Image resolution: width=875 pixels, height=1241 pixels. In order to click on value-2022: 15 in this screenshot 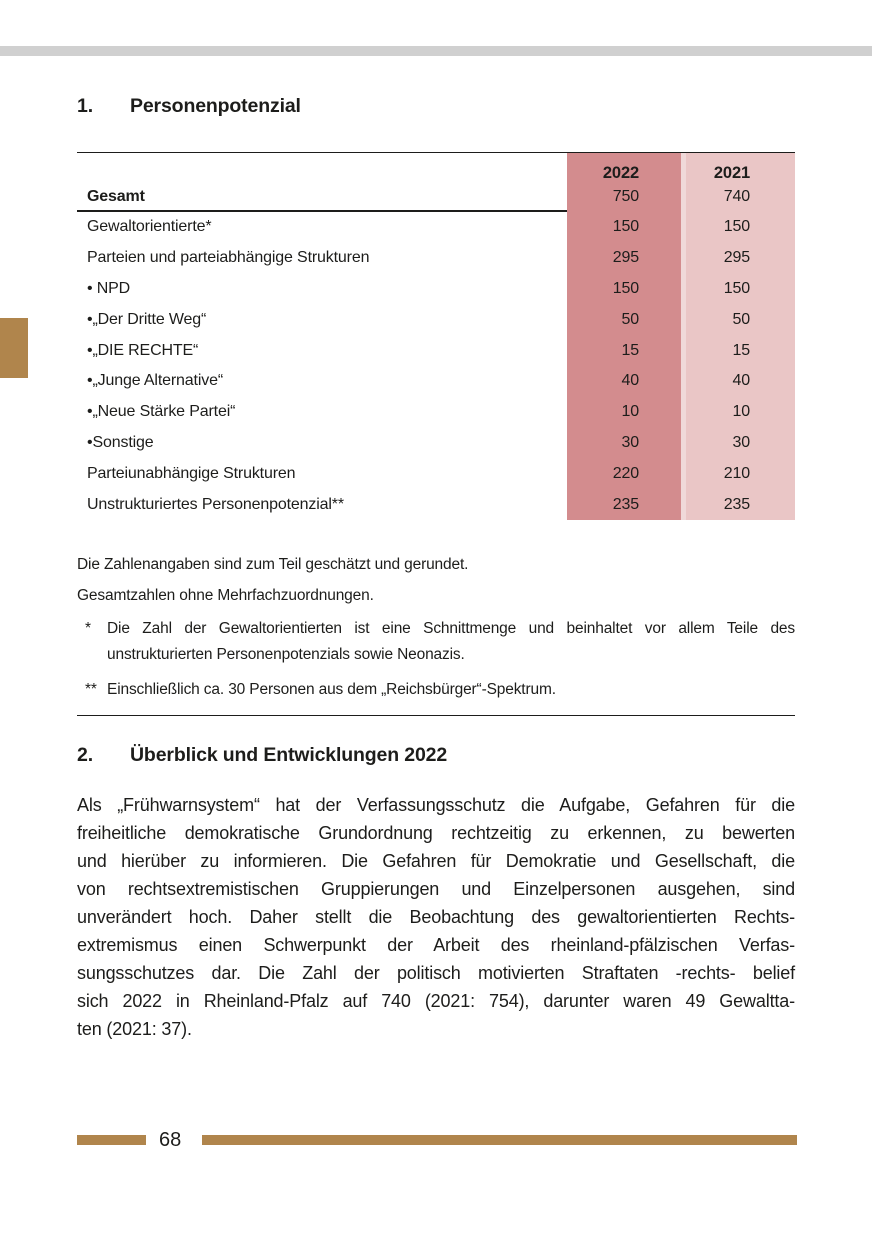, I will do `click(630, 350)`.